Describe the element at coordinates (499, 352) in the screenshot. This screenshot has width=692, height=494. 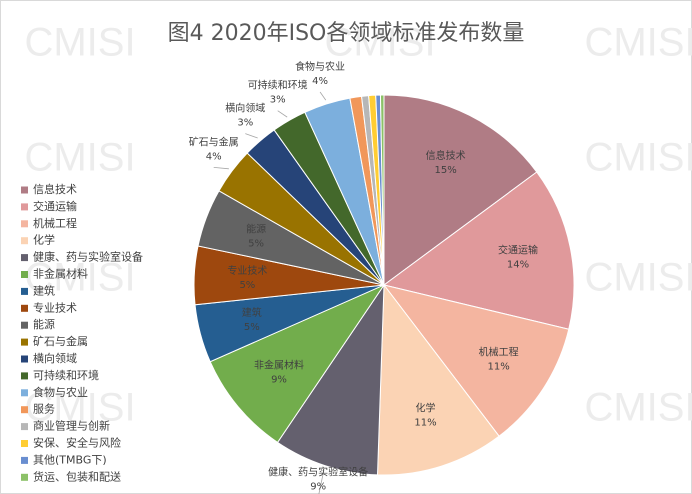
I see `slice-name: 机械工程` at that location.